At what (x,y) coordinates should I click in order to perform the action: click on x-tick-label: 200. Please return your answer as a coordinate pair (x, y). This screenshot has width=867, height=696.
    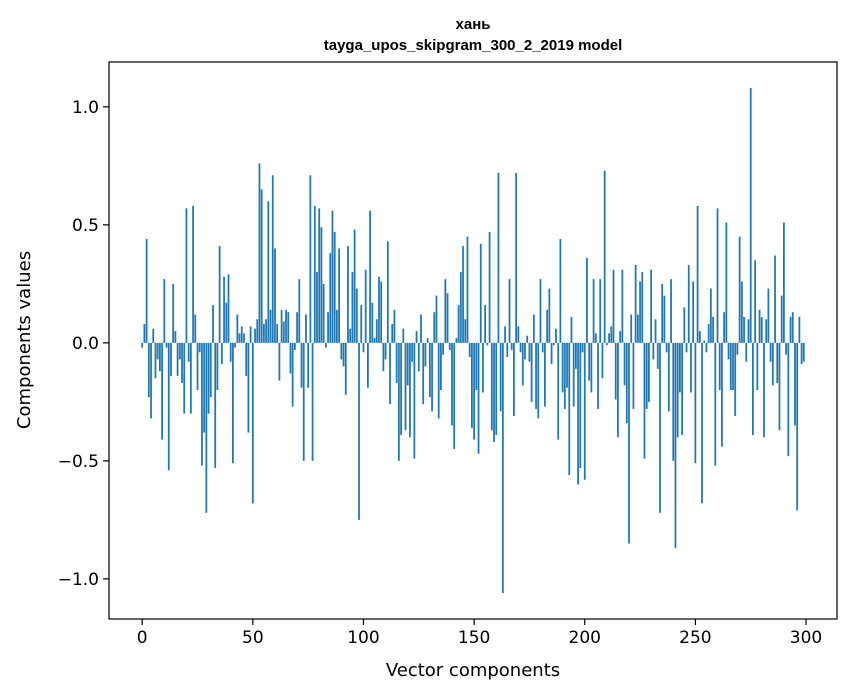
    Looking at the image, I should click on (585, 638).